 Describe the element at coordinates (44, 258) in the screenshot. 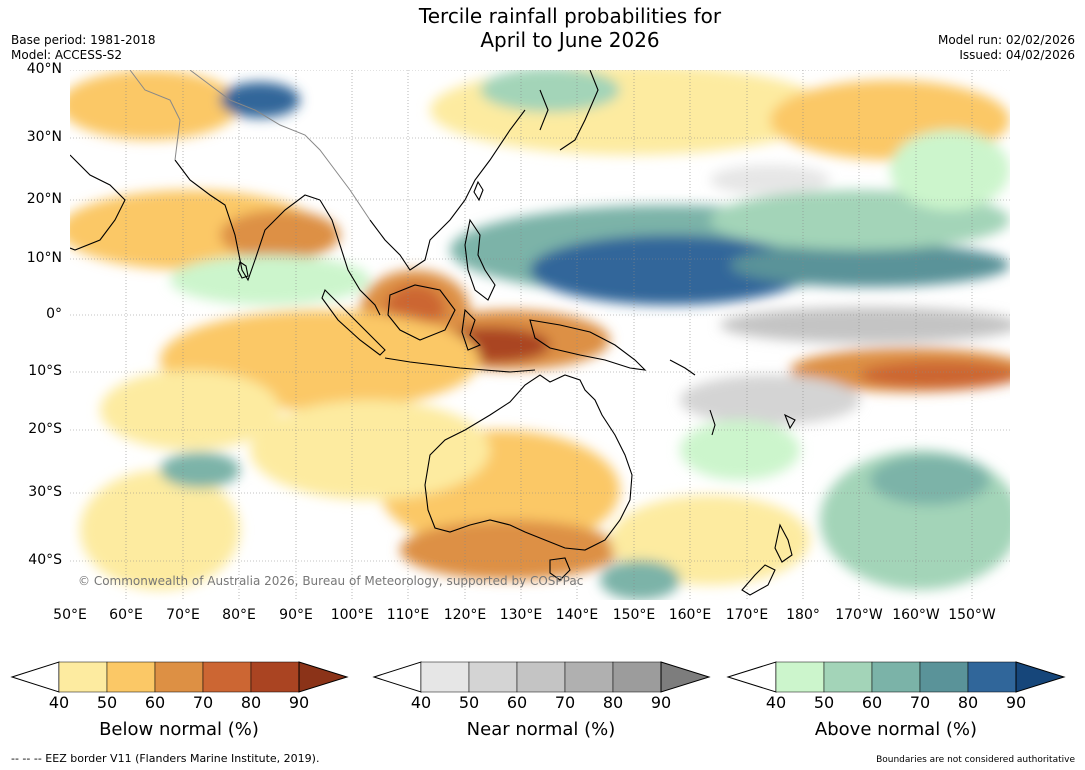

I see `lat-label-10n: 10°N` at that location.